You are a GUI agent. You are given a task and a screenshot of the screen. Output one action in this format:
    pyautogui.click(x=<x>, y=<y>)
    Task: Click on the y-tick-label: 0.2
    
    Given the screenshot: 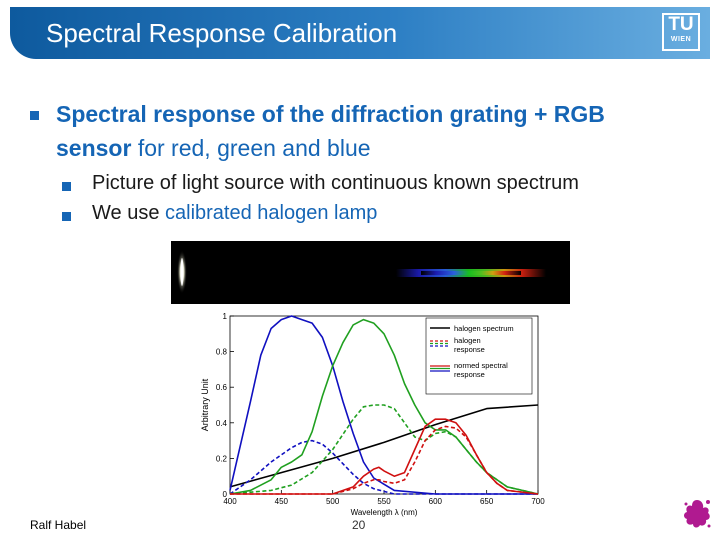 What is the action you would take?
    pyautogui.click(x=222, y=458)
    